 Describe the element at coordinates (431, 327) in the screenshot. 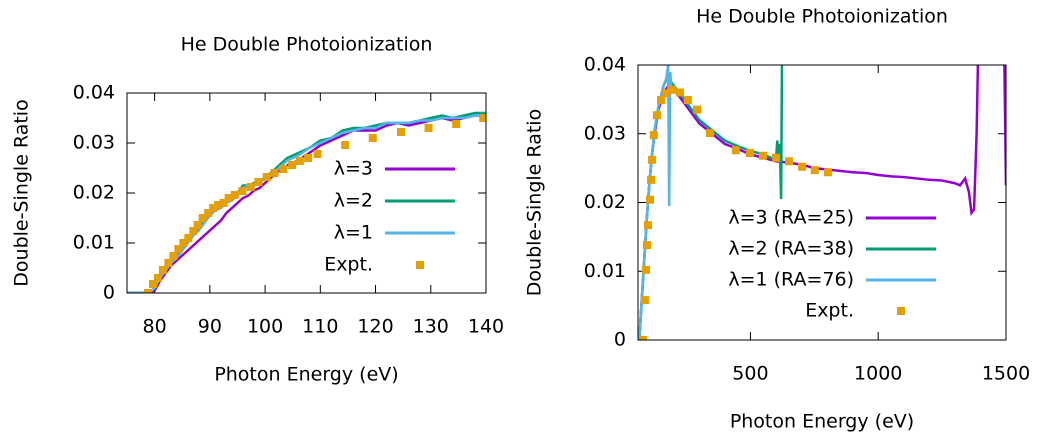

I see `x-tick-label: 130` at that location.